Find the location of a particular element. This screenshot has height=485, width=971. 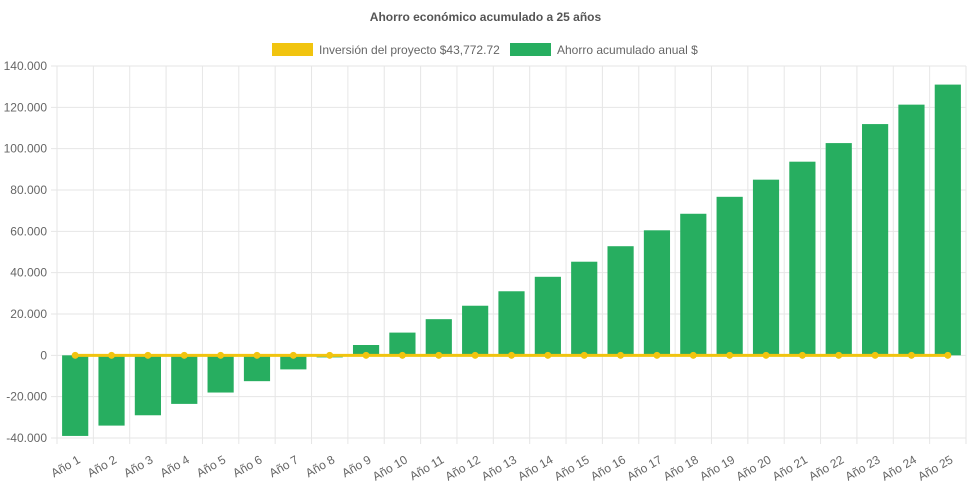

x-tick-label: Año 2 is located at coordinates (102, 466).